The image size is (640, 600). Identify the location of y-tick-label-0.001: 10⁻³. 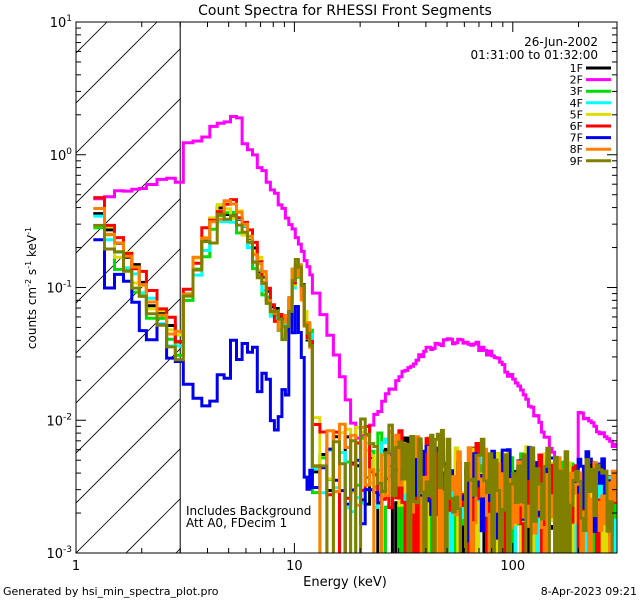
(59, 553).